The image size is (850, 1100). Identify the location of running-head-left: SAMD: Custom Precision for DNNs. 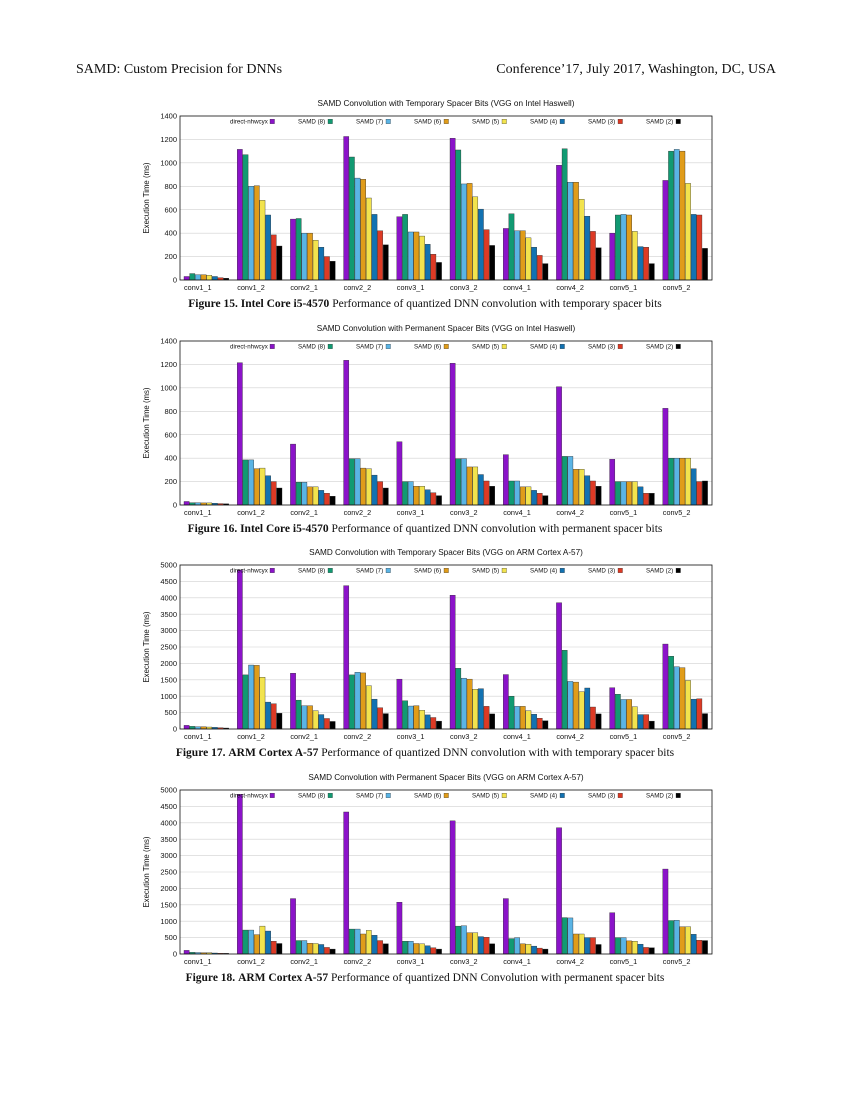
(179, 69).